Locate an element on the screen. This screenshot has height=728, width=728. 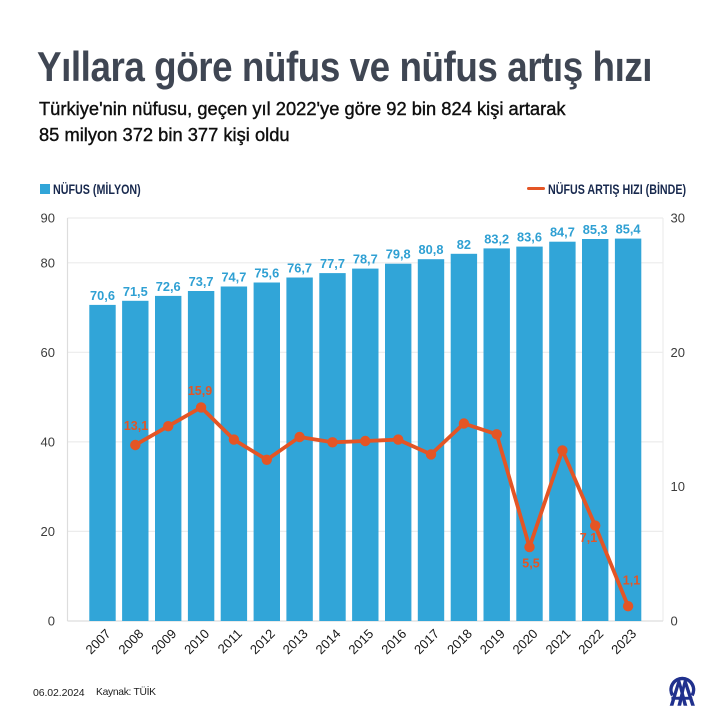
svg-text: 1,1 is located at coordinates (631, 581).